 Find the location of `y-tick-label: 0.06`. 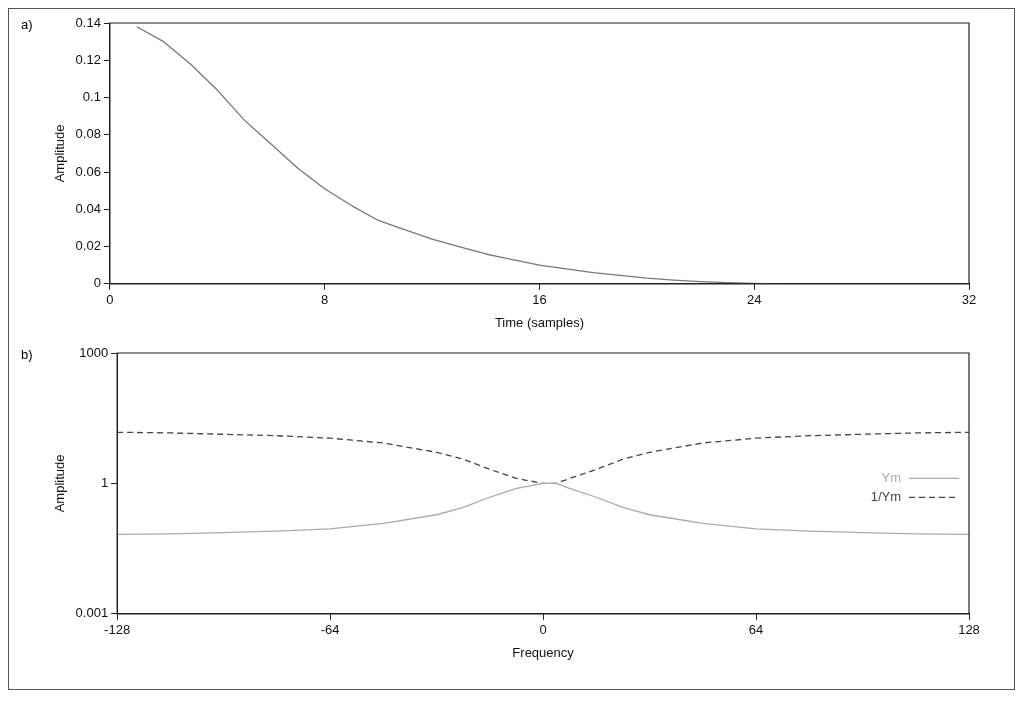

y-tick-label: 0.06 is located at coordinates (88, 171).